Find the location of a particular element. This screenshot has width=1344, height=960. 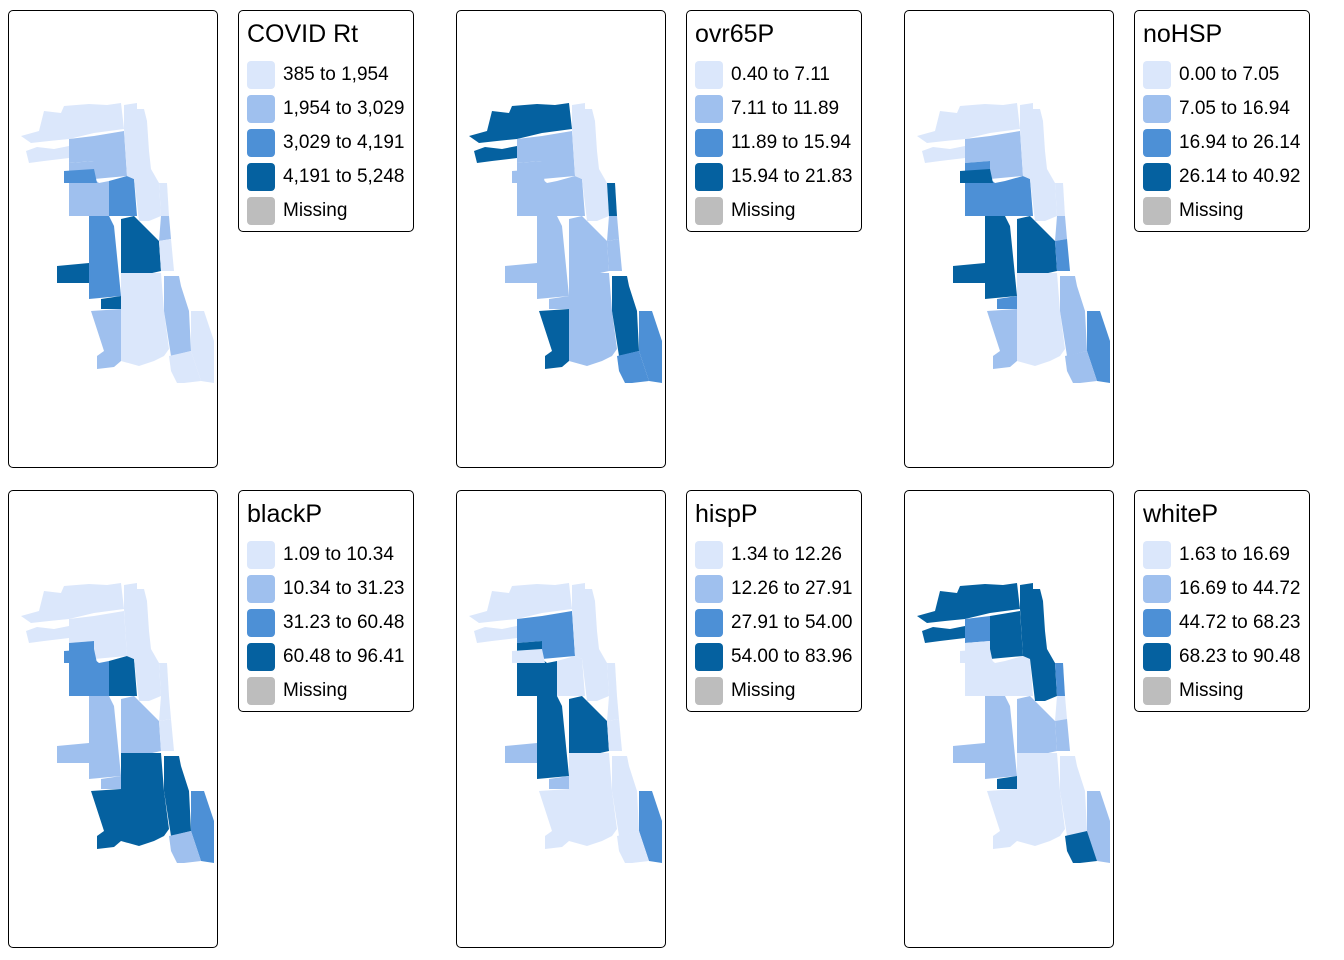

legend-title: COVID Rt is located at coordinates (303, 34).